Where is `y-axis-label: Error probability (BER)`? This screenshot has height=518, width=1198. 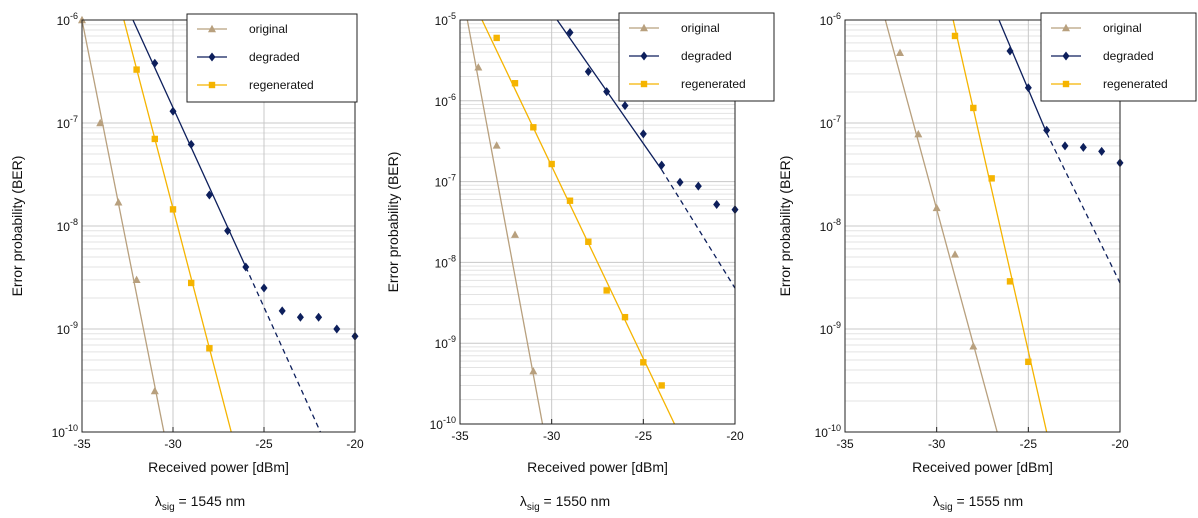 y-axis-label: Error probability (BER) is located at coordinates (785, 226).